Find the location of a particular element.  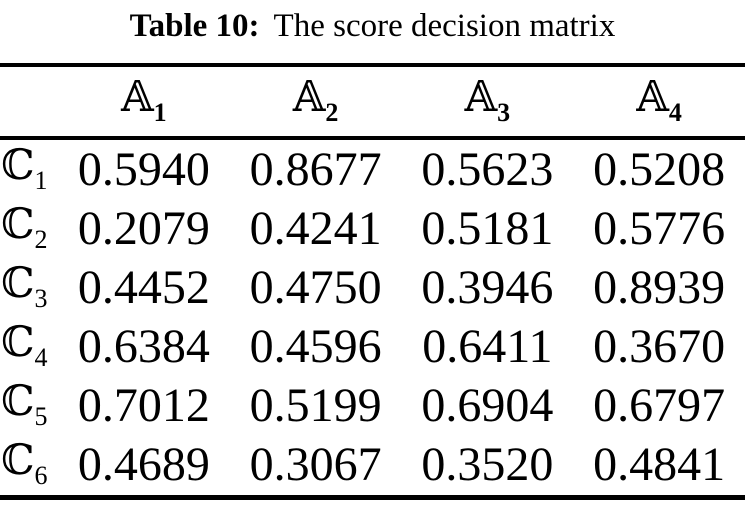

cell-value: 0.5199 is located at coordinates (315, 406).